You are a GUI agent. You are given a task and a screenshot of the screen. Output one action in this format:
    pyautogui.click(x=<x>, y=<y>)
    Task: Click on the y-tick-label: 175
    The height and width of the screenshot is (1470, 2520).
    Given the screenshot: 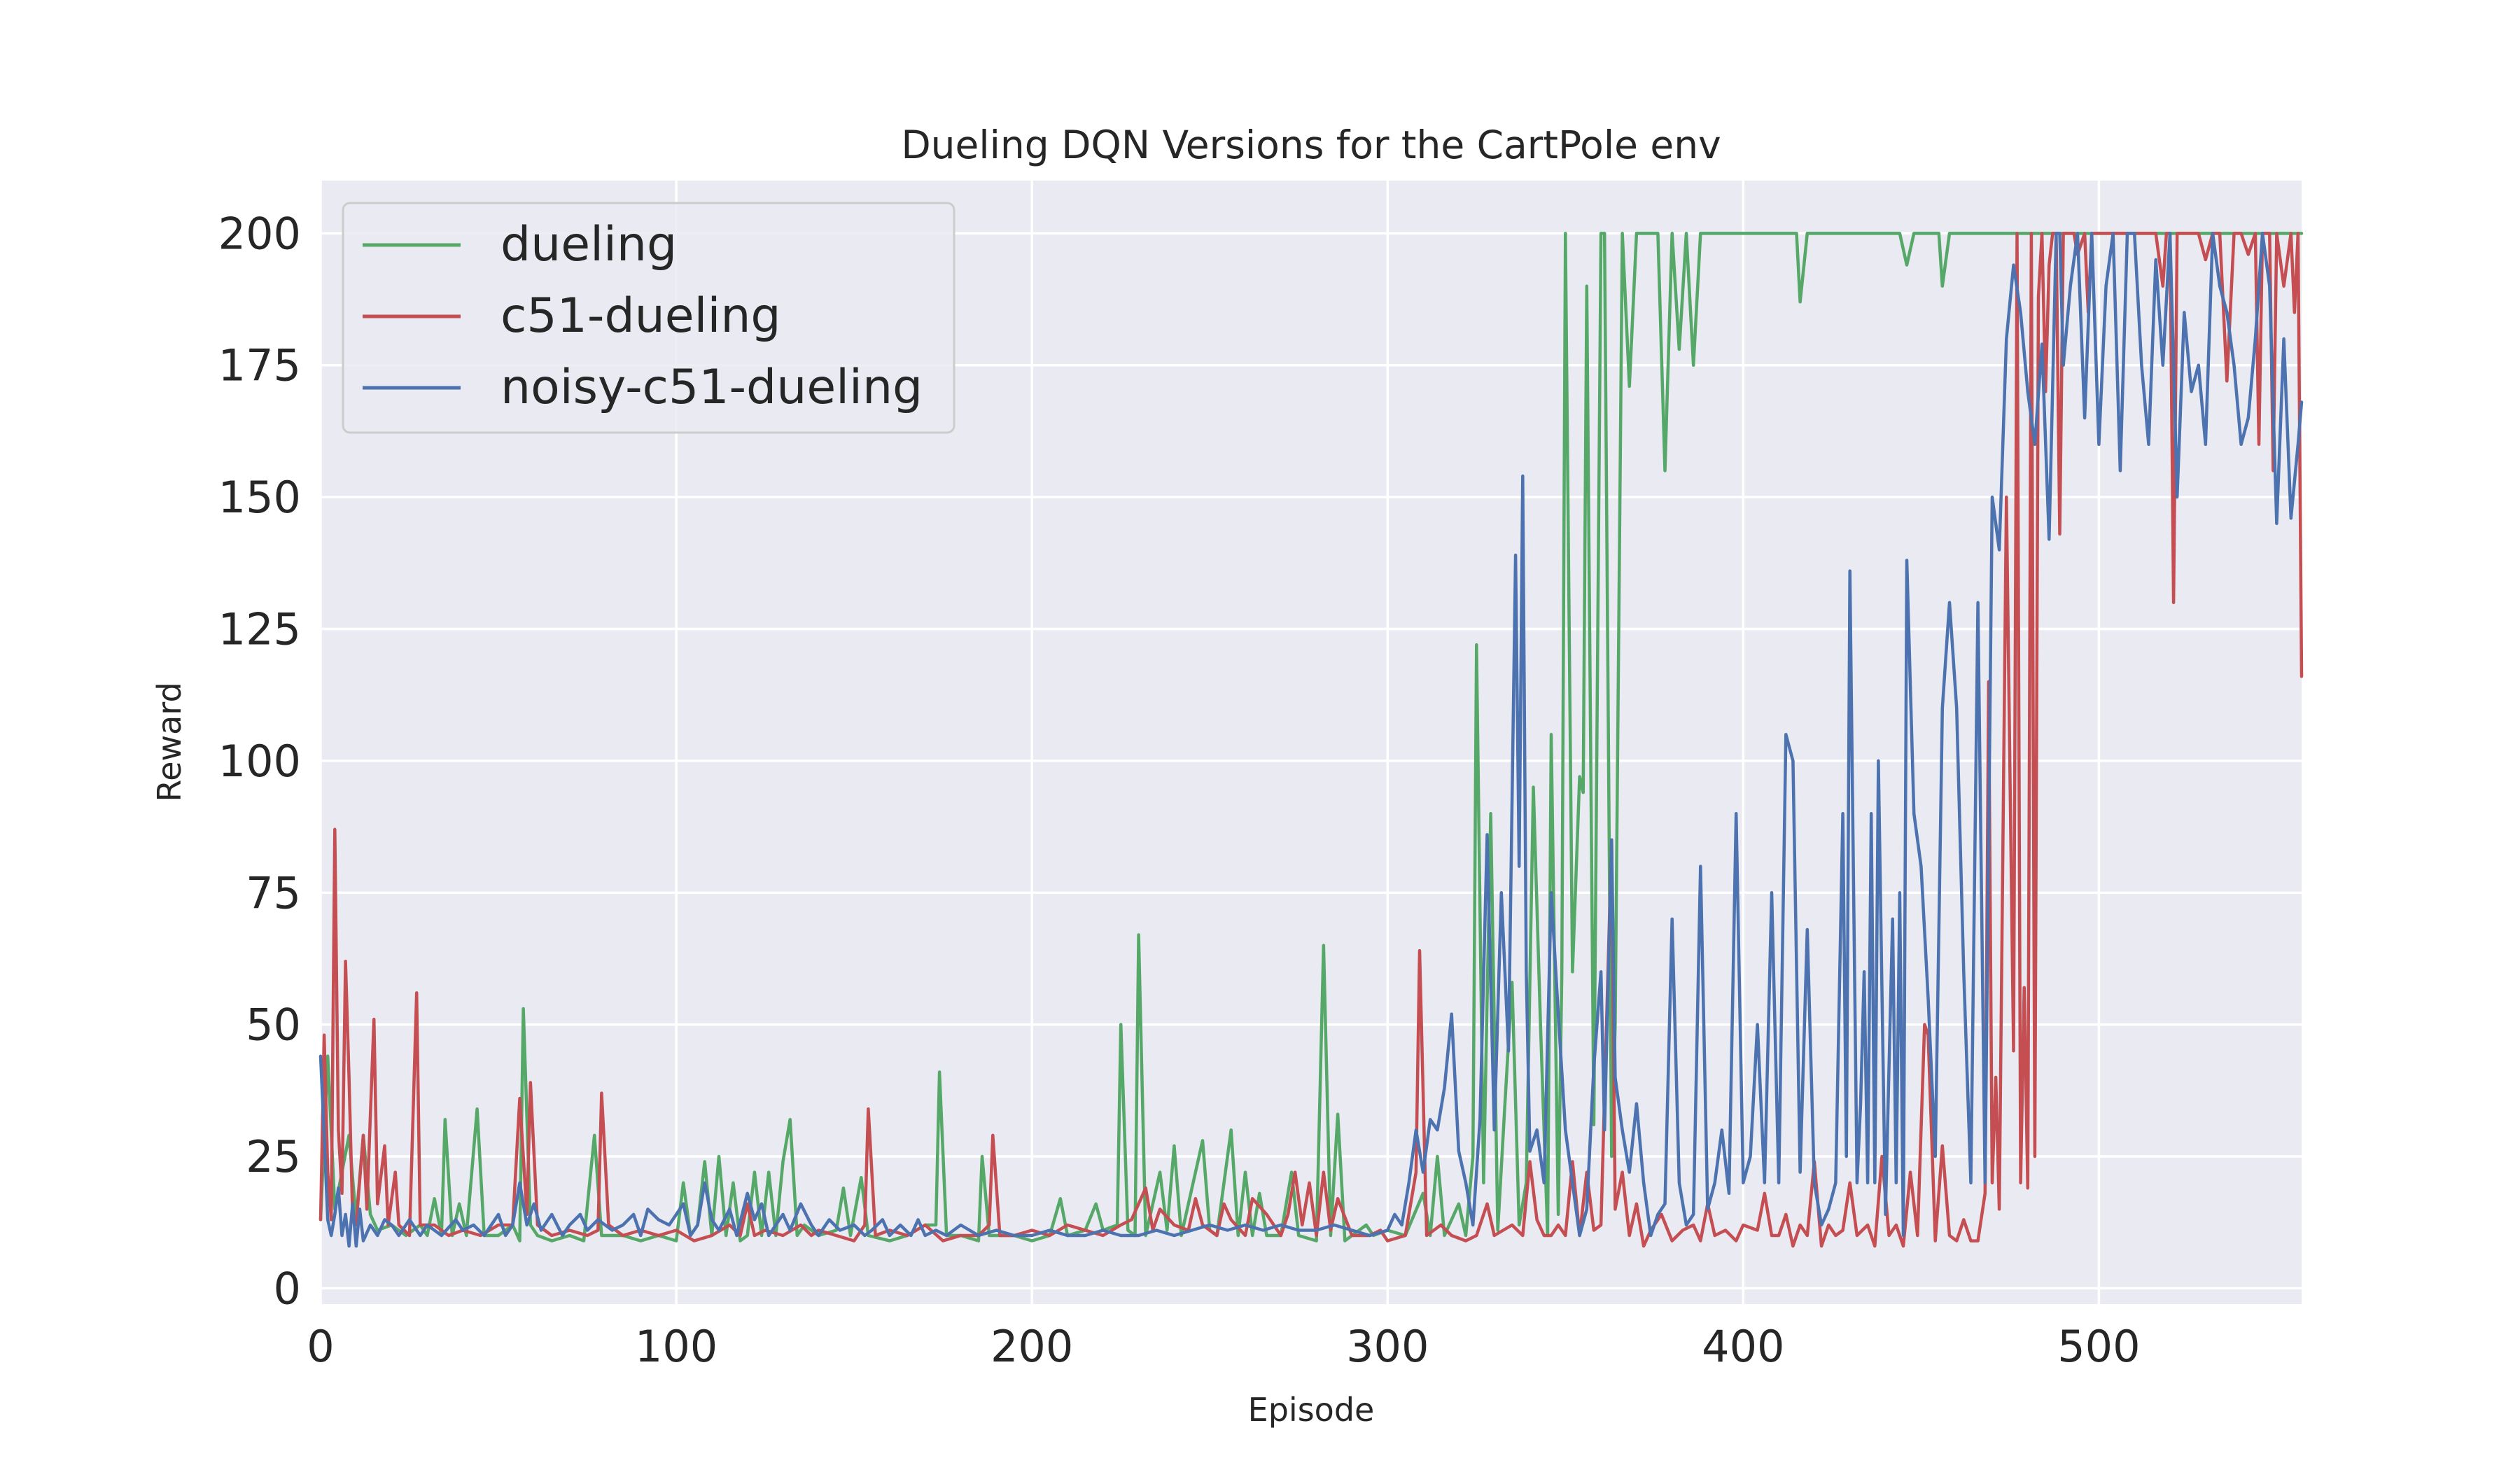 What is the action you would take?
    pyautogui.click(x=259, y=365)
    